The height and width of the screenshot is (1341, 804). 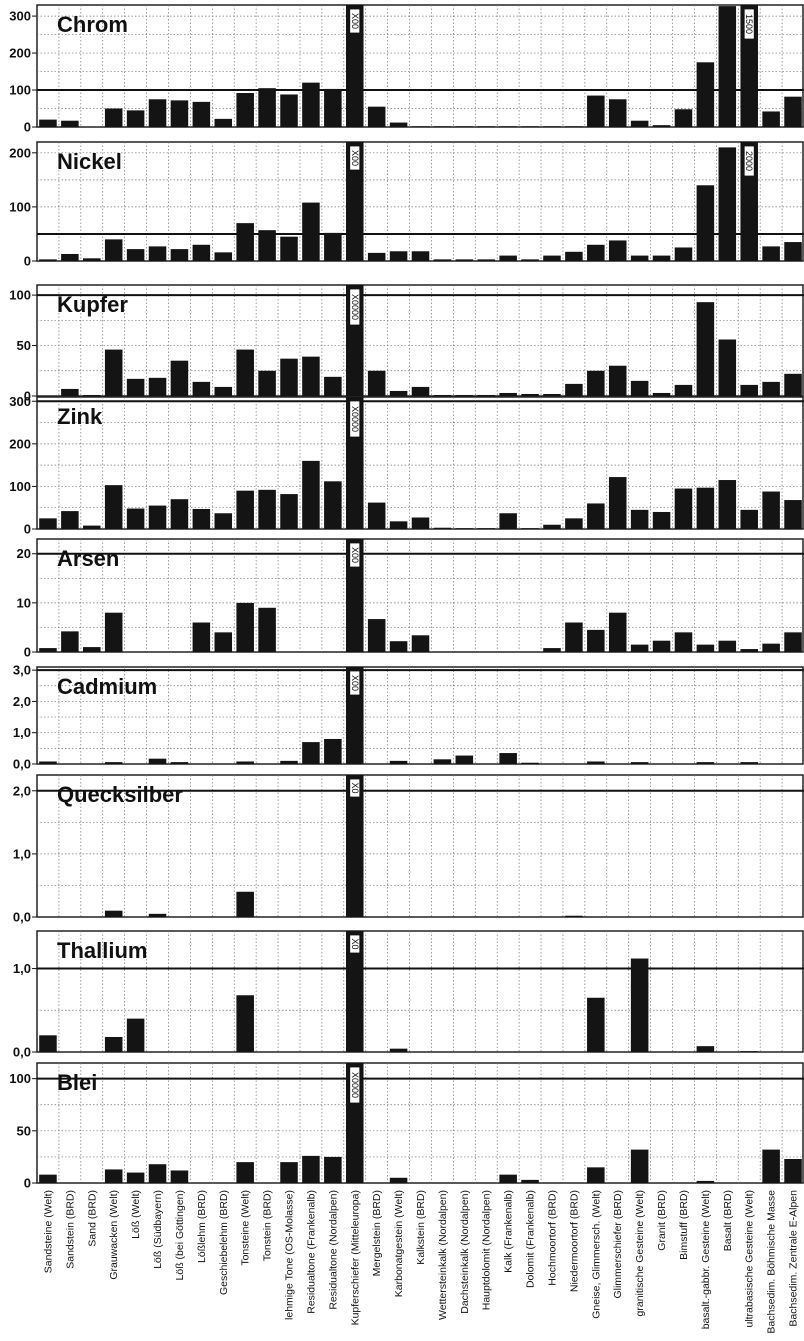 I want to click on y-tick-label: 300, so click(x=20, y=401).